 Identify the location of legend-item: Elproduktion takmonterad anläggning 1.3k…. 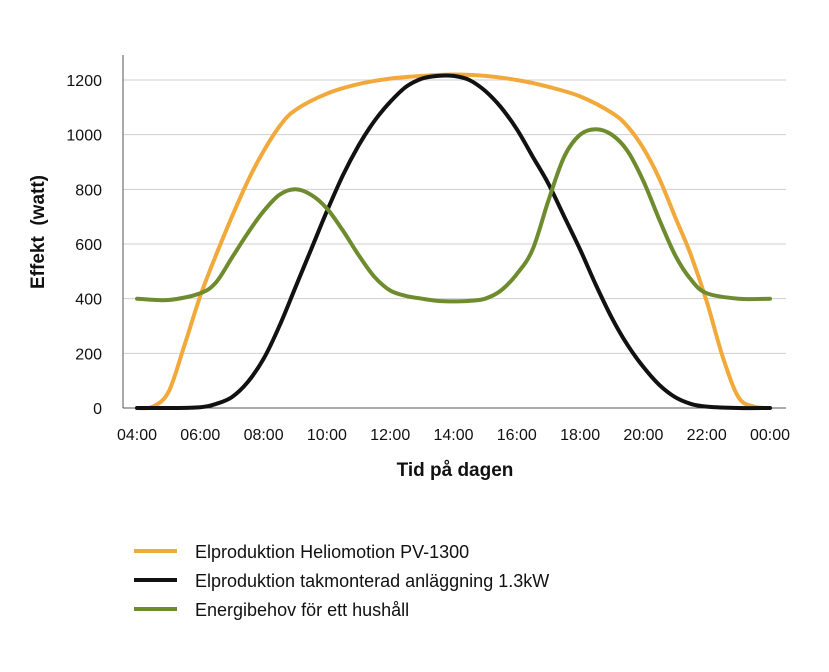
(341, 581).